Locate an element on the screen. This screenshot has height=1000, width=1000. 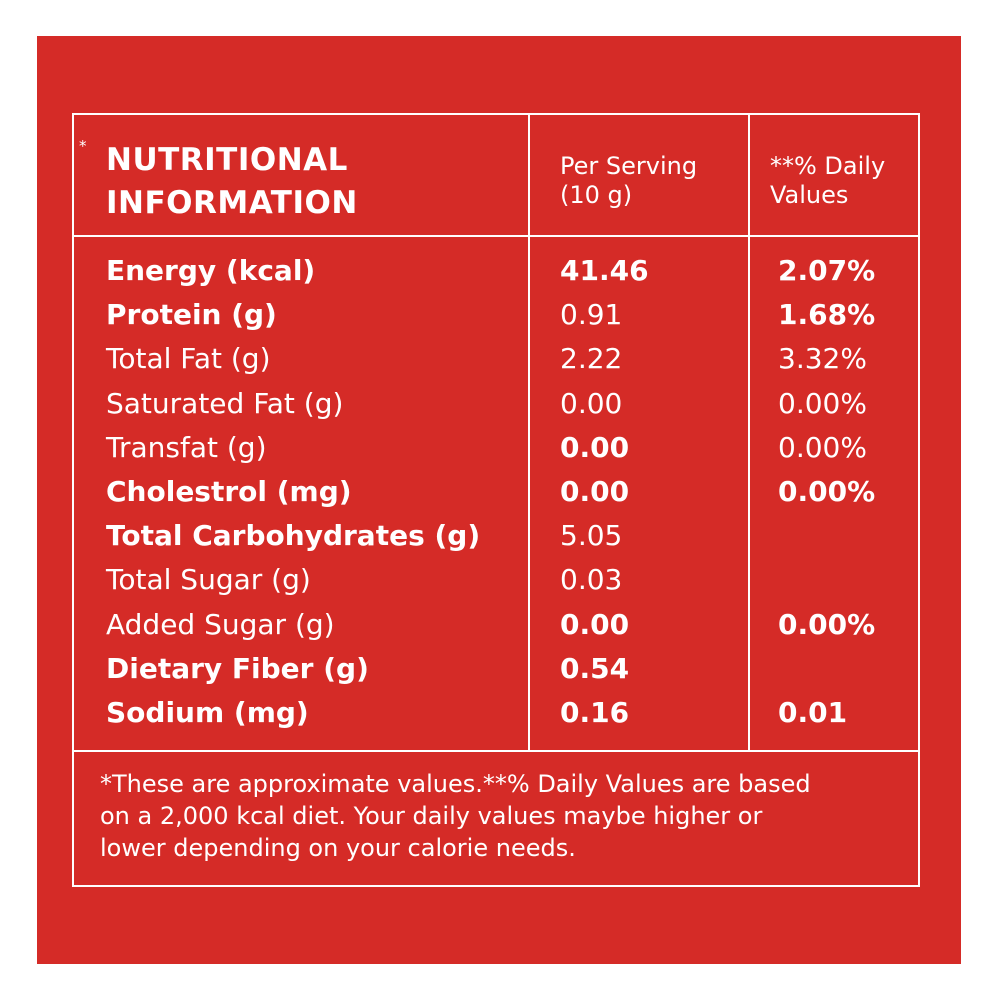
title-asterisk: * is located at coordinates (83, 146).